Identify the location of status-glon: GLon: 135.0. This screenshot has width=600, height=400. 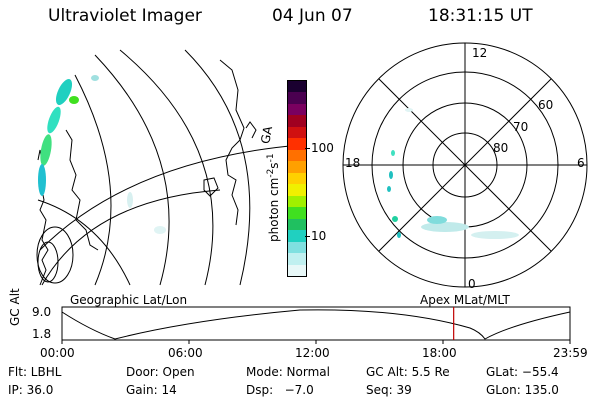
(522, 390).